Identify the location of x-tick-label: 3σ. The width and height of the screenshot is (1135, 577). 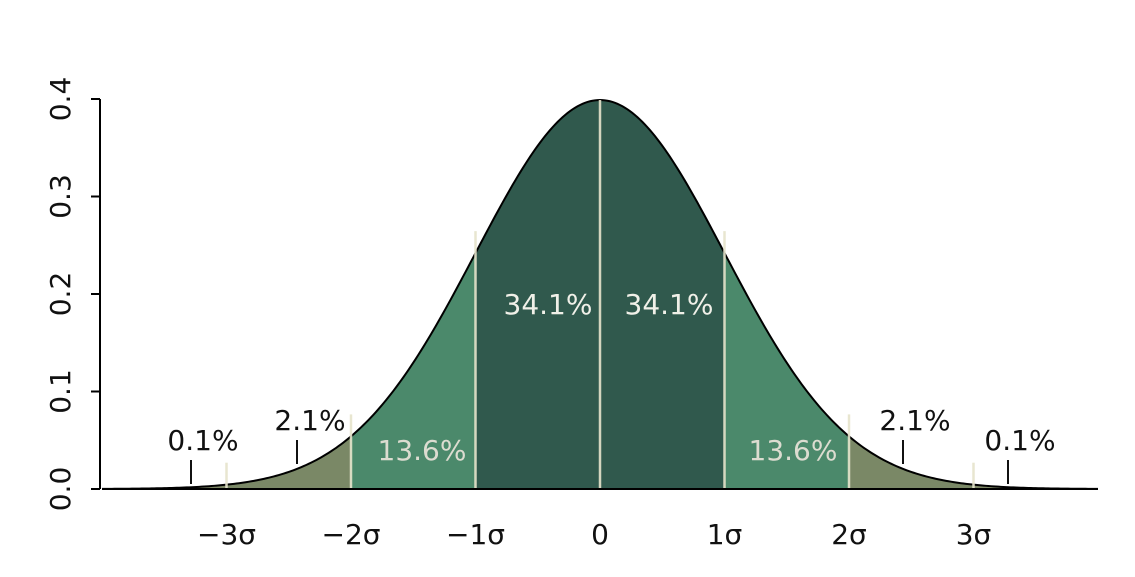
(974, 534).